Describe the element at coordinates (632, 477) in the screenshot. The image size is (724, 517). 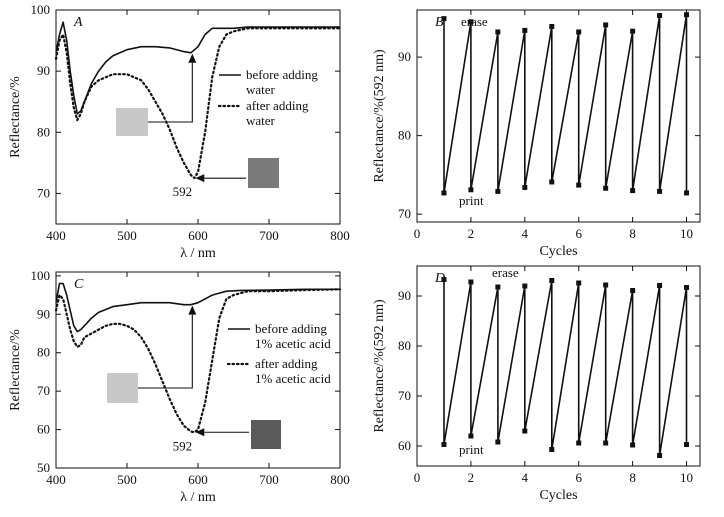
I see `x-tick-label: 8` at that location.